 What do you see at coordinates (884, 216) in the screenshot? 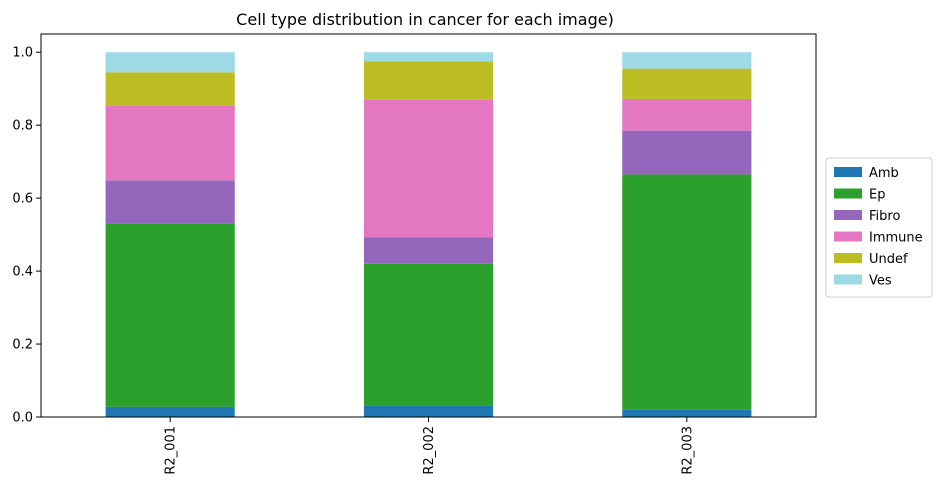
I see `legend-label-fibro: Fibro` at bounding box center [884, 216].